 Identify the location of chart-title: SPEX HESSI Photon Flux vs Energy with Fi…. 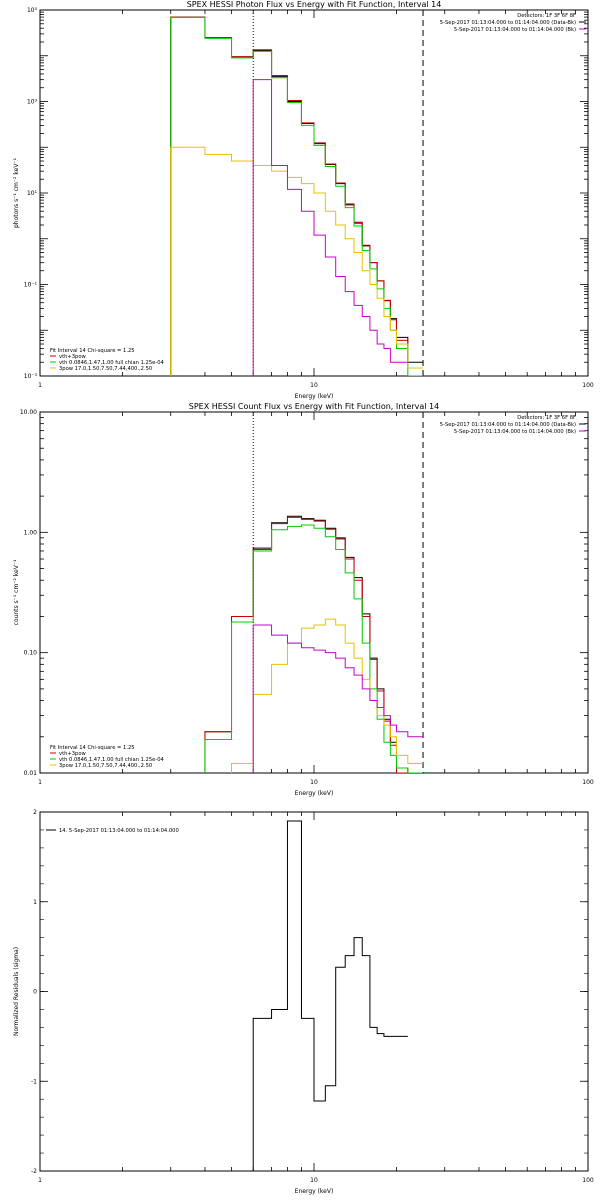
(314, 4).